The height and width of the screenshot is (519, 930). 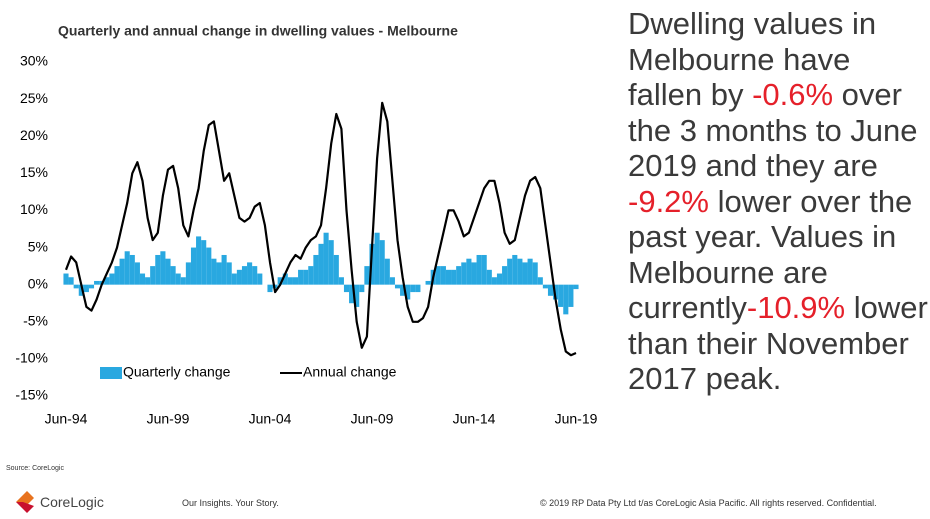 What do you see at coordinates (35, 468) in the screenshot?
I see `source: Source: CoreLogic` at bounding box center [35, 468].